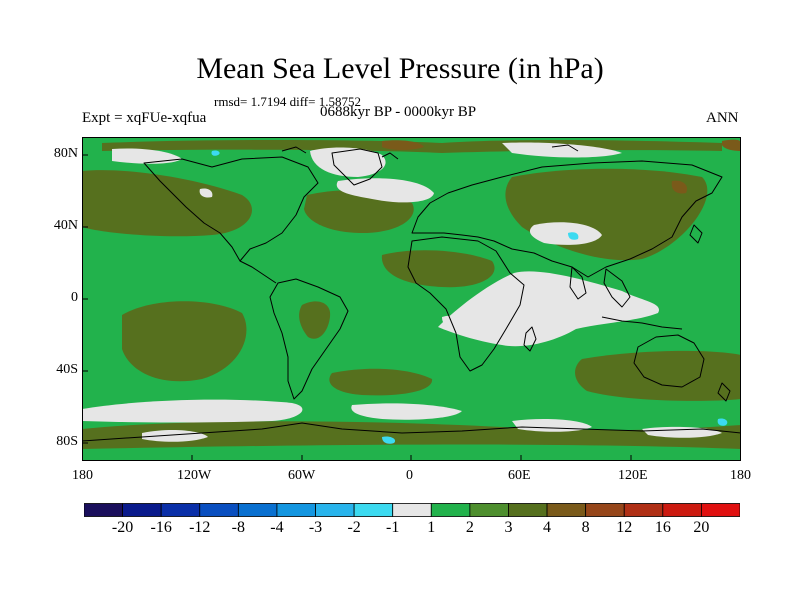  Describe the element at coordinates (561, 166) in the screenshot. I see `brown-patches` at that location.